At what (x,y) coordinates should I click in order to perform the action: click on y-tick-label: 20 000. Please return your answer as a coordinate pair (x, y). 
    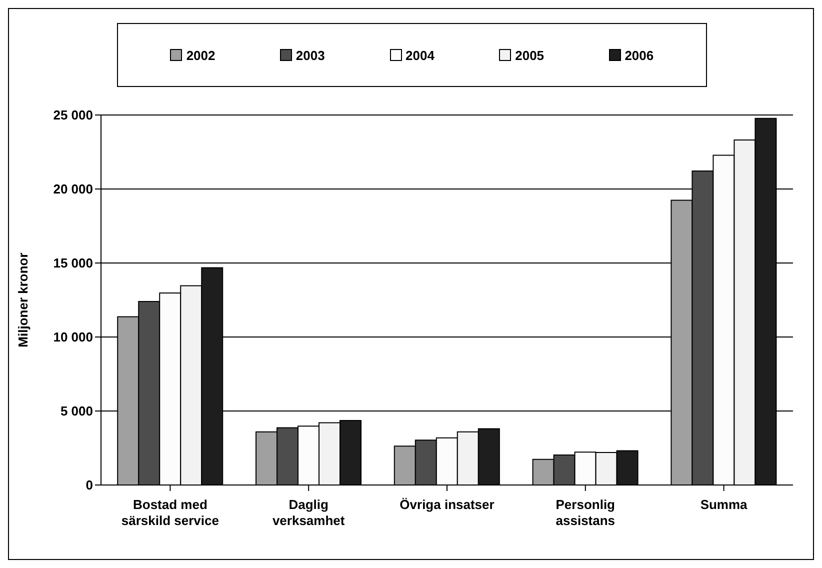
    Looking at the image, I should click on (73, 189).